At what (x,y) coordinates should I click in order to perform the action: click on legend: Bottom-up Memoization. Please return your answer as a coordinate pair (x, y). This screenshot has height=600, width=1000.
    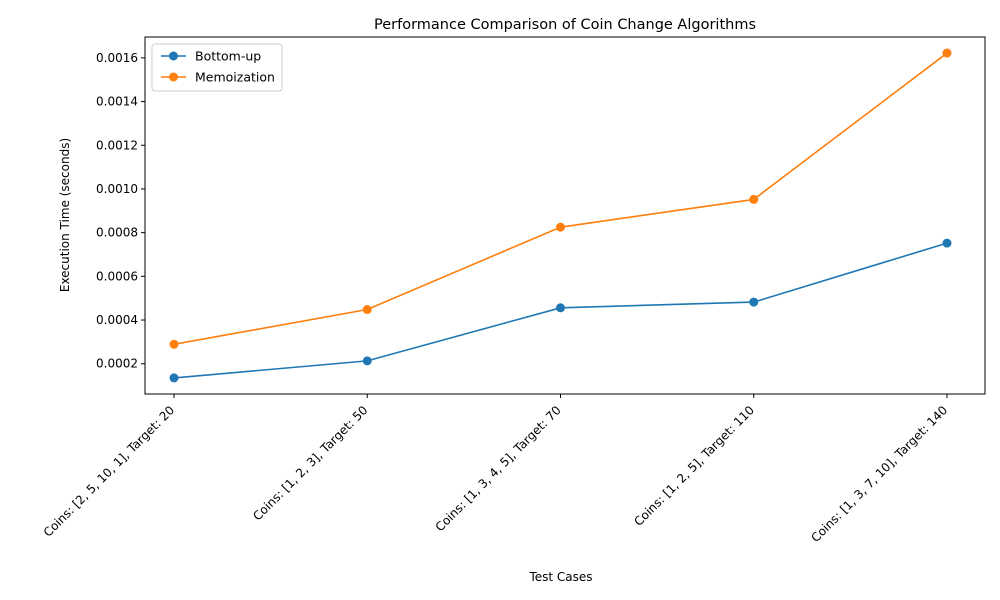
    Looking at the image, I should click on (217, 67).